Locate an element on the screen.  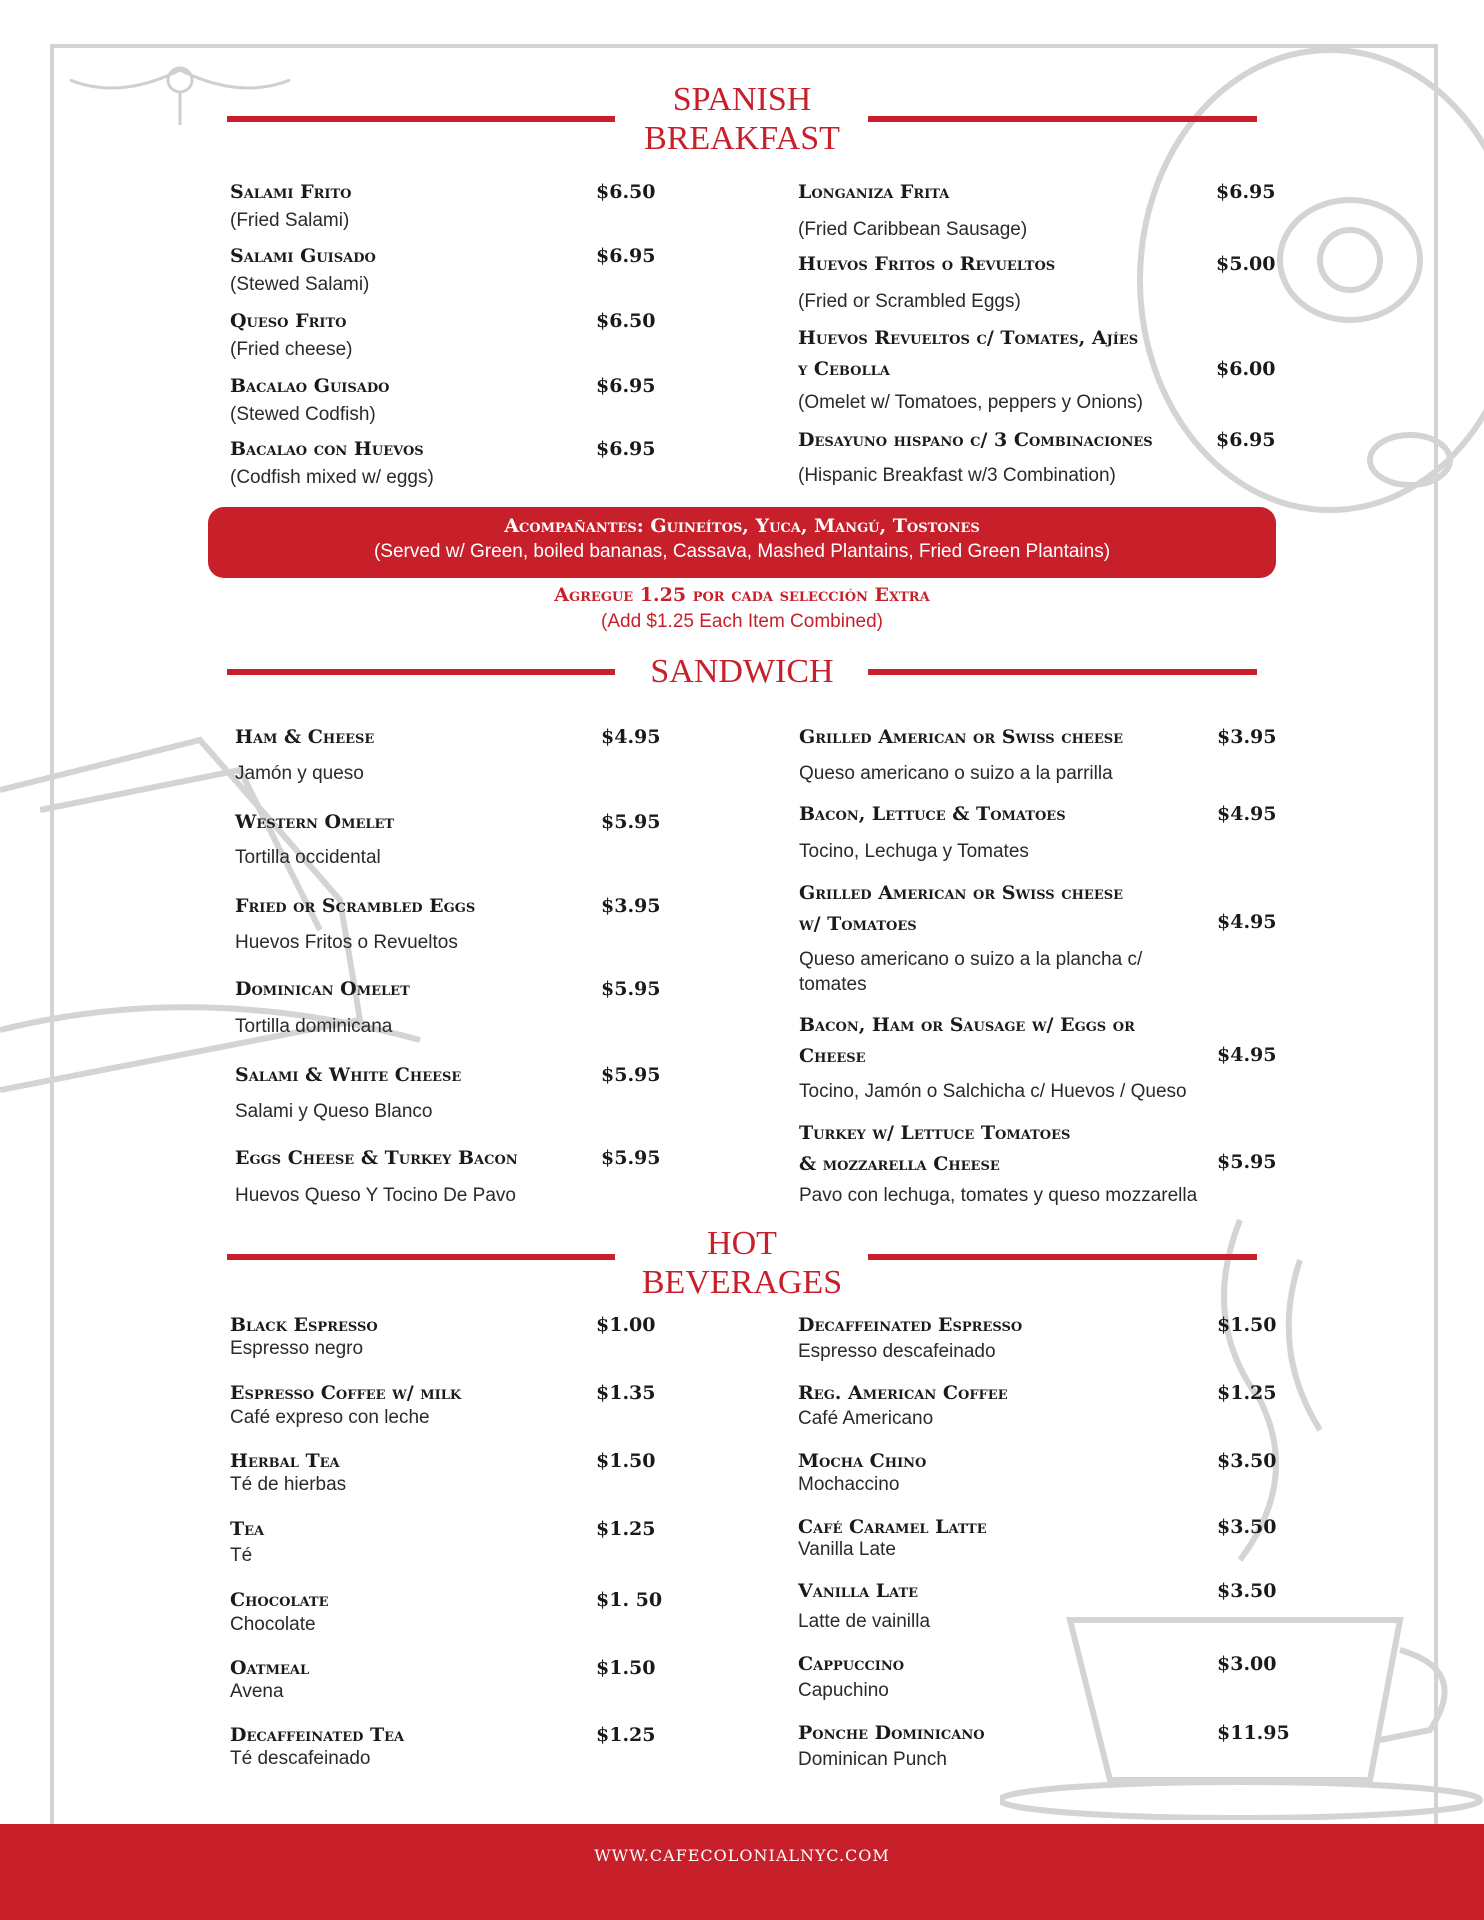
menu-item-price: $6.00 is located at coordinates (1246, 369).